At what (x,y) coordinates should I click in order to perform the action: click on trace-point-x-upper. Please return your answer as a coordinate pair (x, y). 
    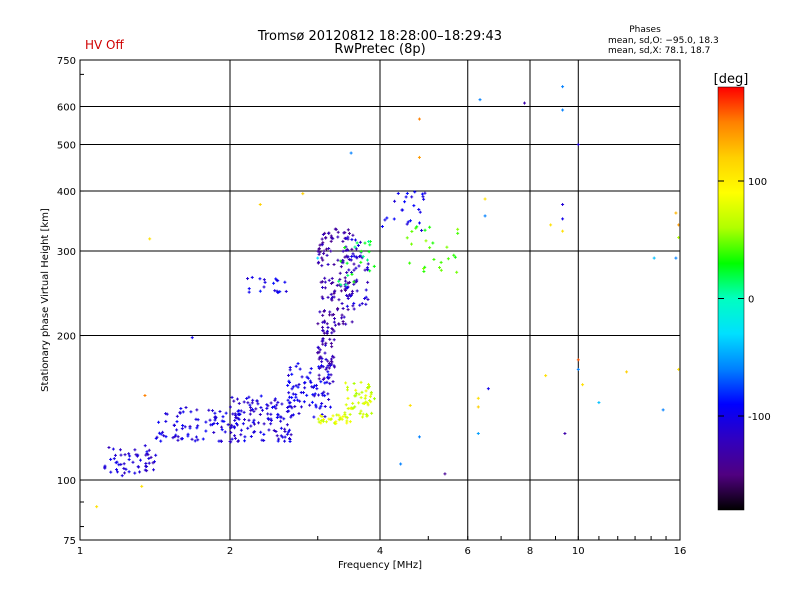
    Looking at the image, I should click on (430, 227).